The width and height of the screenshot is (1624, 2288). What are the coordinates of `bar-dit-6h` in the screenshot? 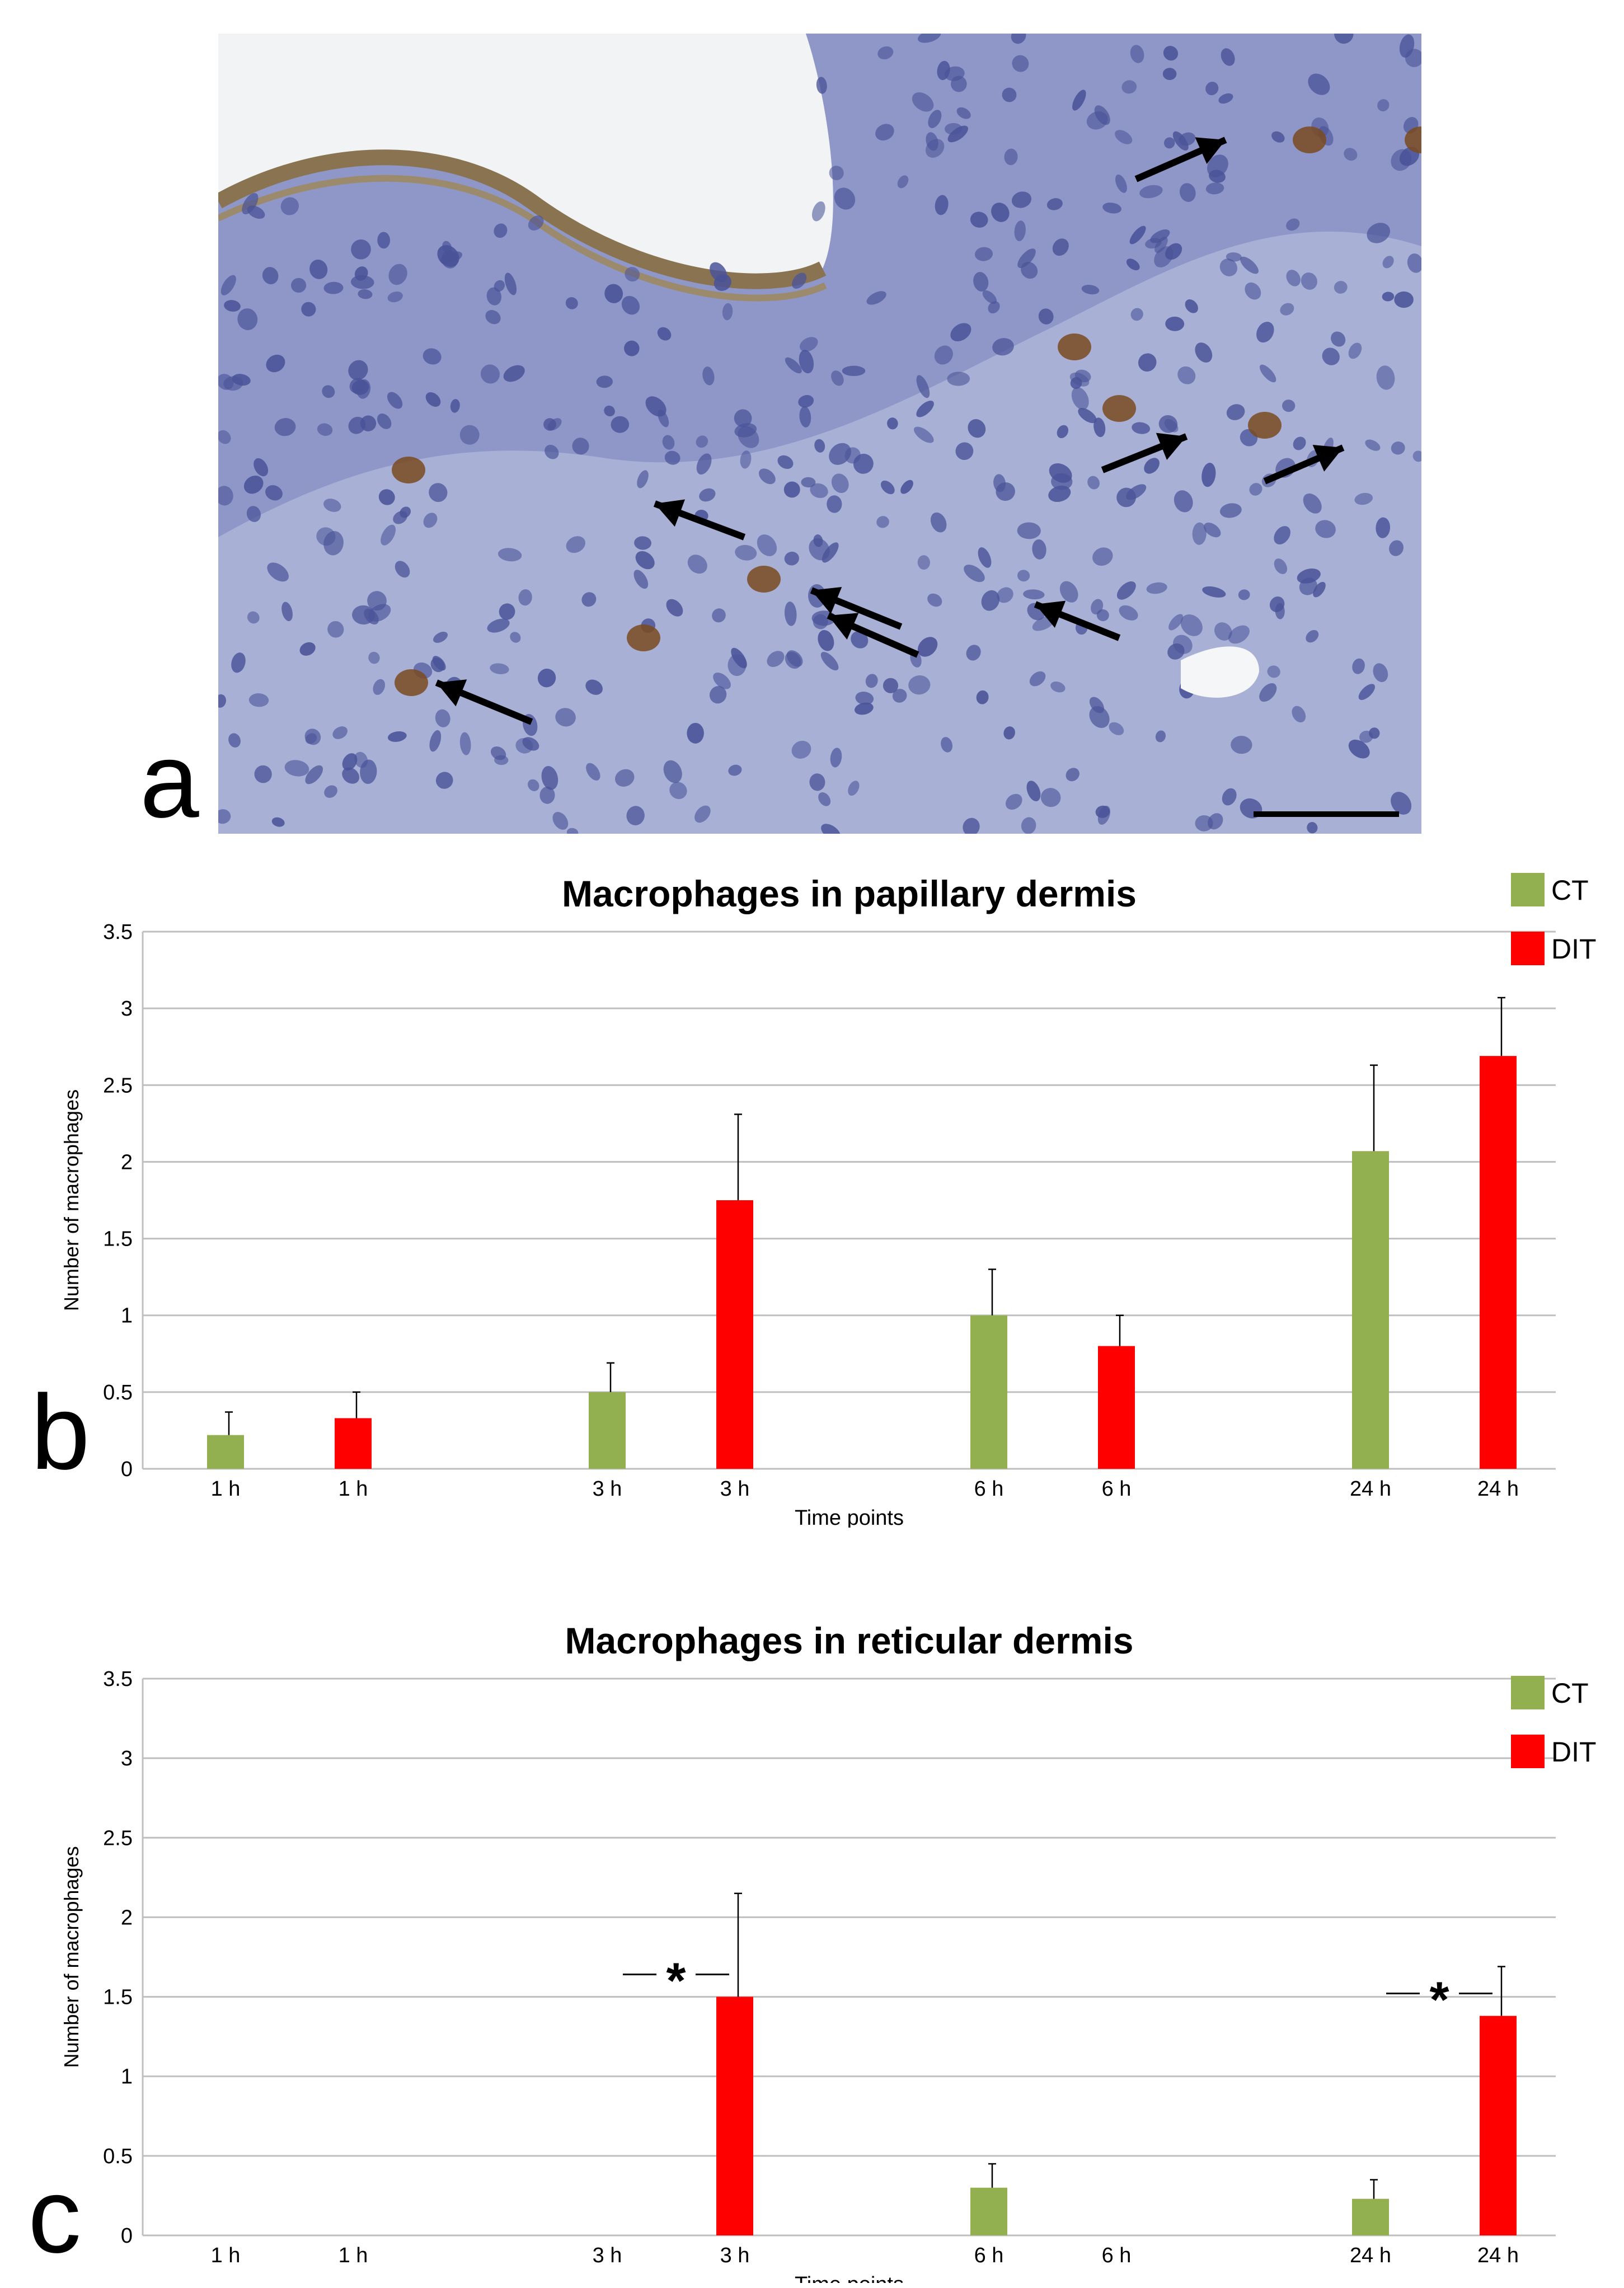 It's located at (1116, 1407).